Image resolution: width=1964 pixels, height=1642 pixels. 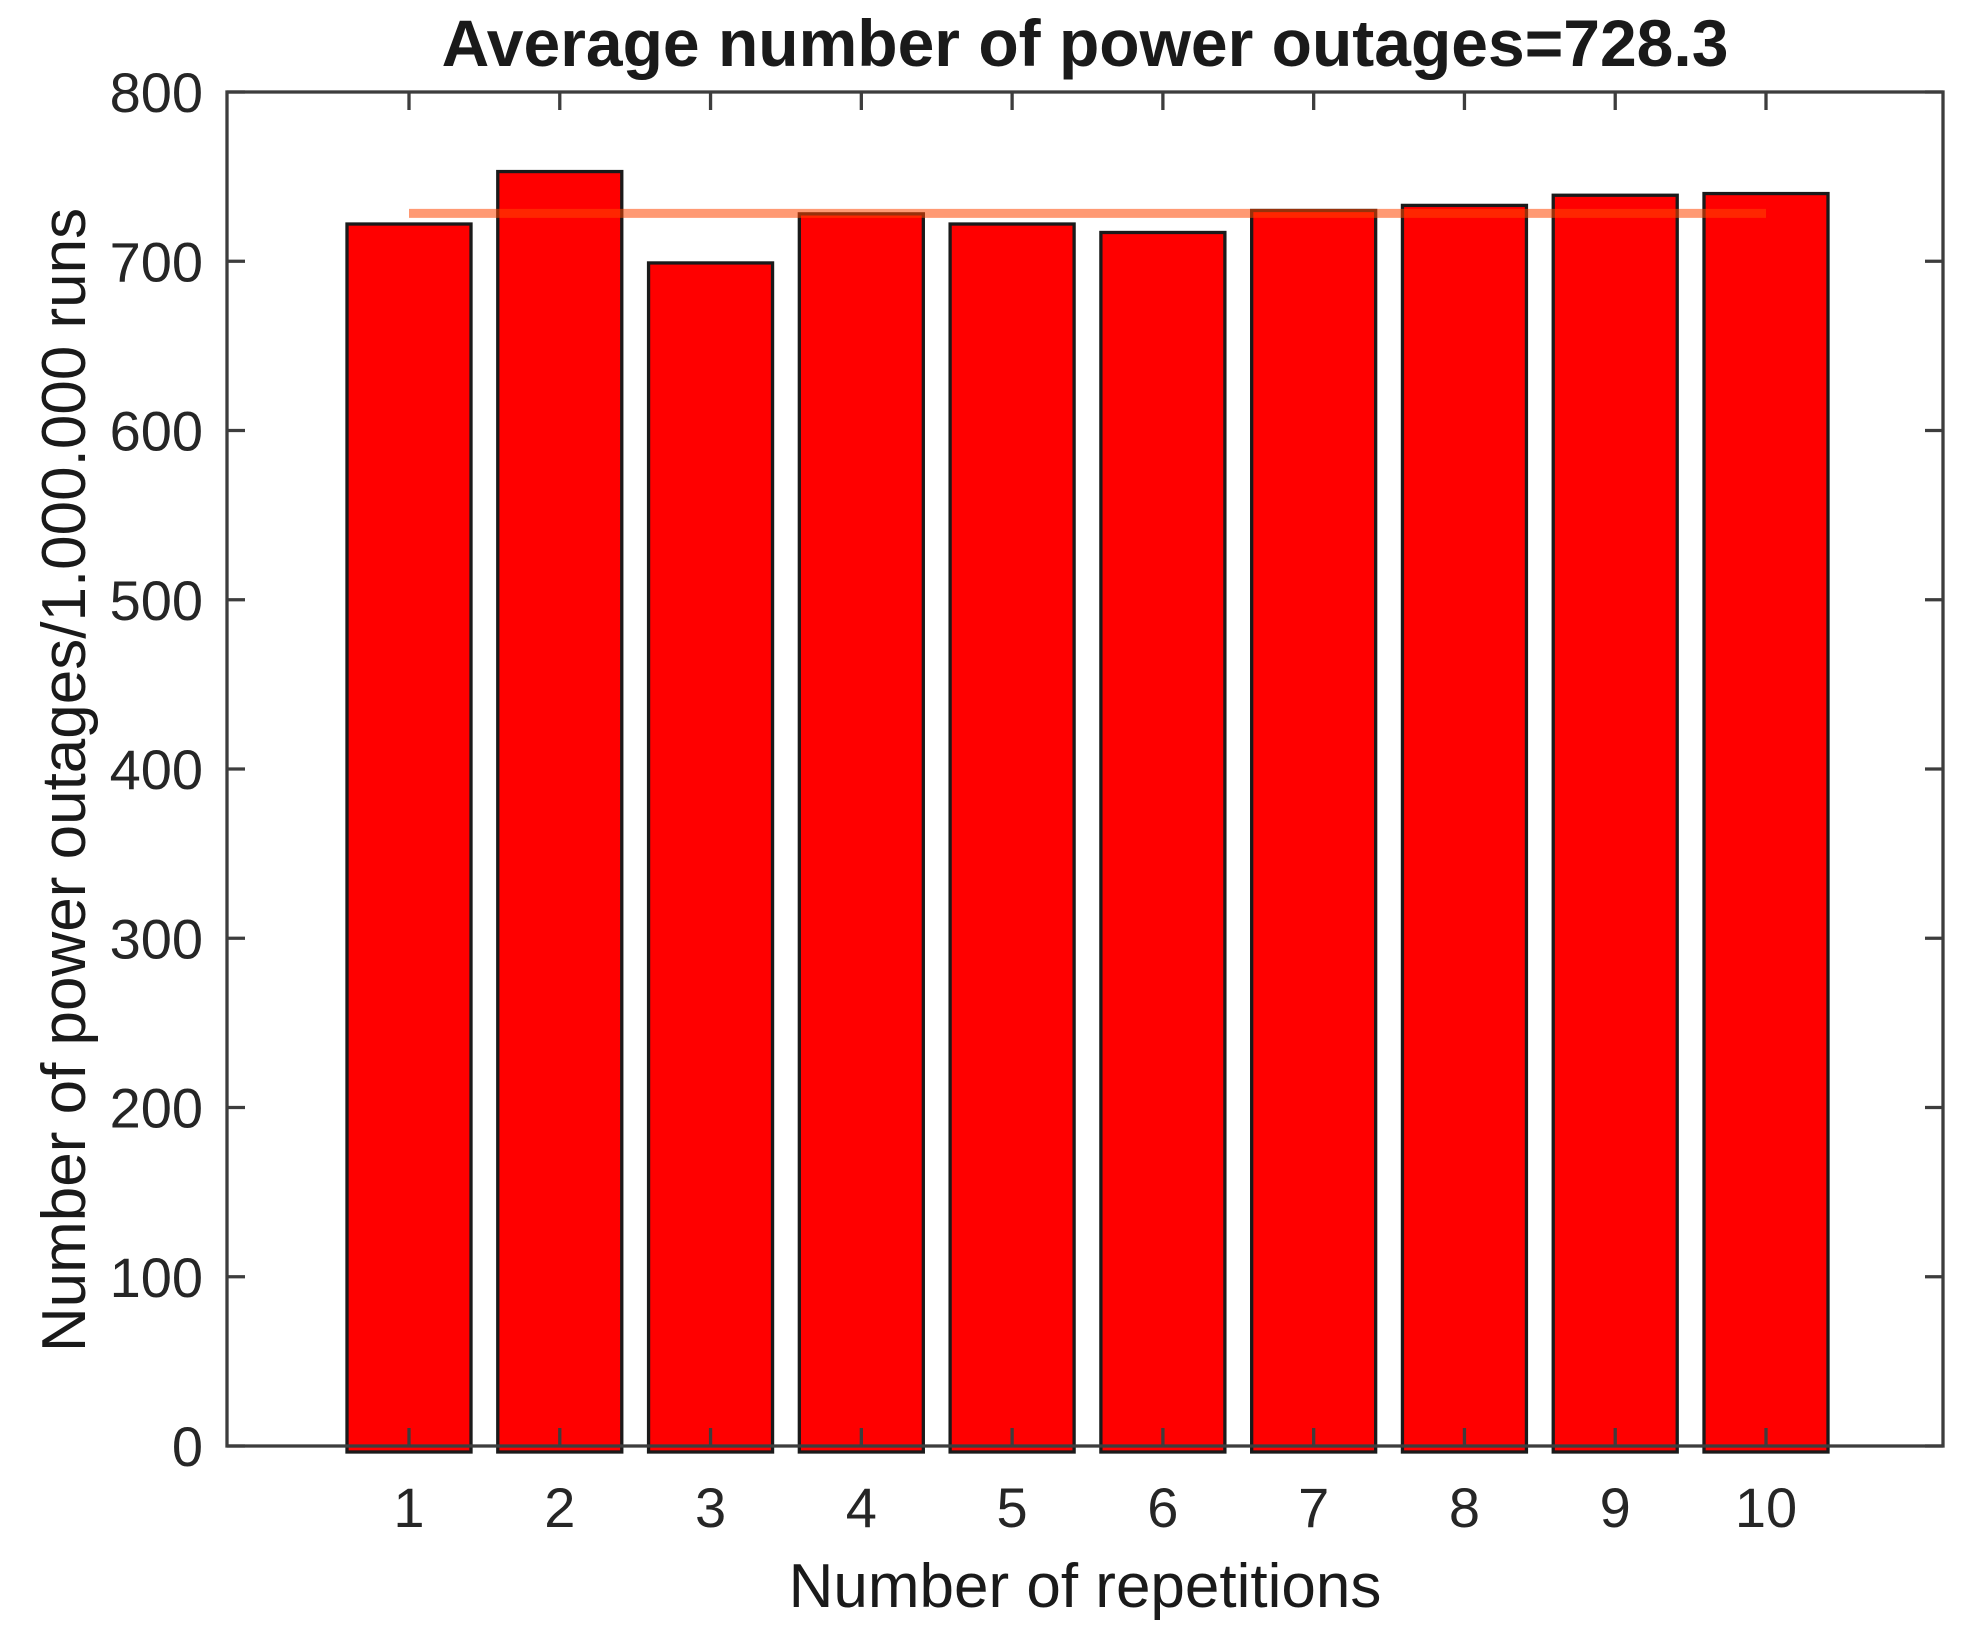 What do you see at coordinates (1162, 1507) in the screenshot?
I see `x-tick-label-6: 6` at bounding box center [1162, 1507].